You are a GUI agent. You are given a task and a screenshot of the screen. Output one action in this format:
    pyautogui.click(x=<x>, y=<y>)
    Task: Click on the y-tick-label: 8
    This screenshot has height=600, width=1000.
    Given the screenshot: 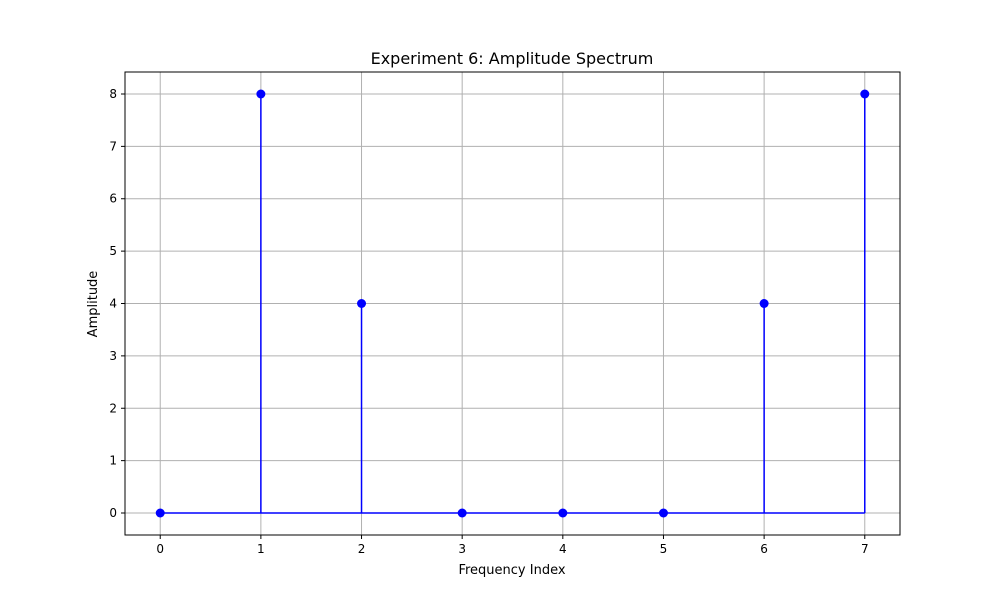 What is the action you would take?
    pyautogui.click(x=113, y=94)
    